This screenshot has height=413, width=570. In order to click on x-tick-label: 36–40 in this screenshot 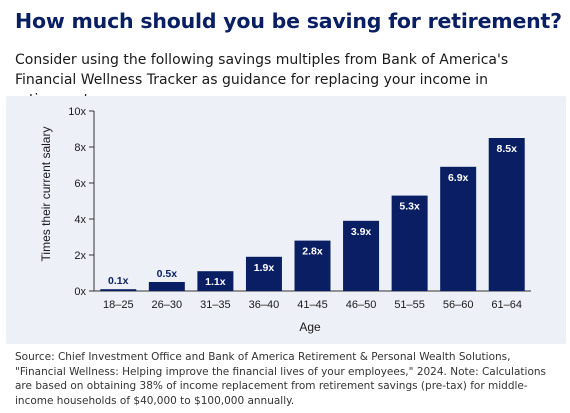, I will do `click(264, 305)`.